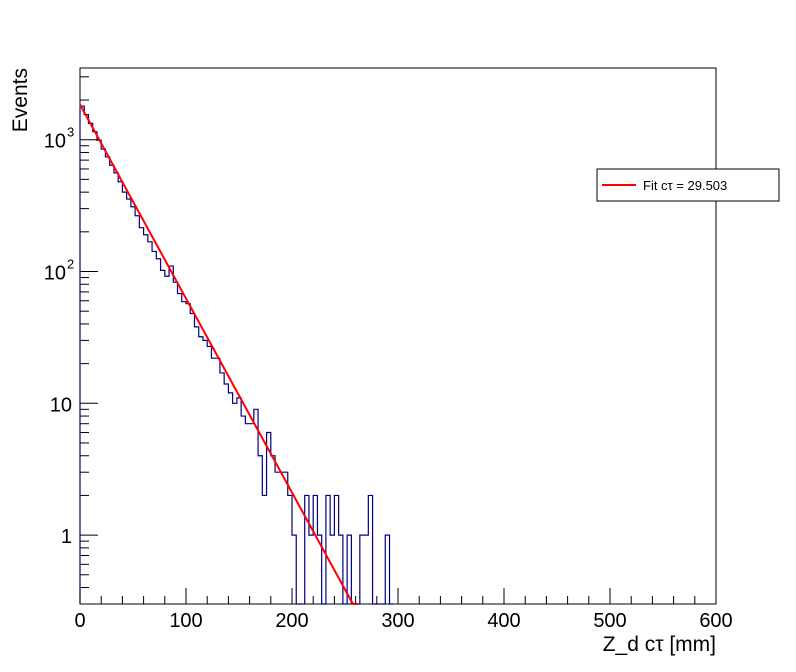 Image resolution: width=796 pixels, height=672 pixels. What do you see at coordinates (70, 263) in the screenshot?
I see `y-tick-exponent: 2` at bounding box center [70, 263].